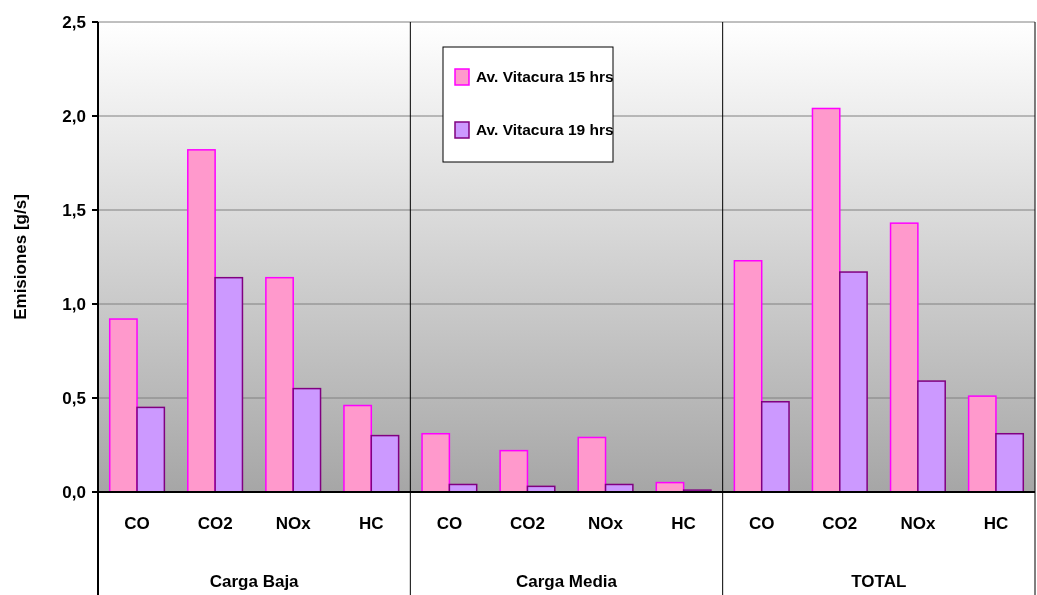  I want to click on text: Carga Media, so click(566, 581).